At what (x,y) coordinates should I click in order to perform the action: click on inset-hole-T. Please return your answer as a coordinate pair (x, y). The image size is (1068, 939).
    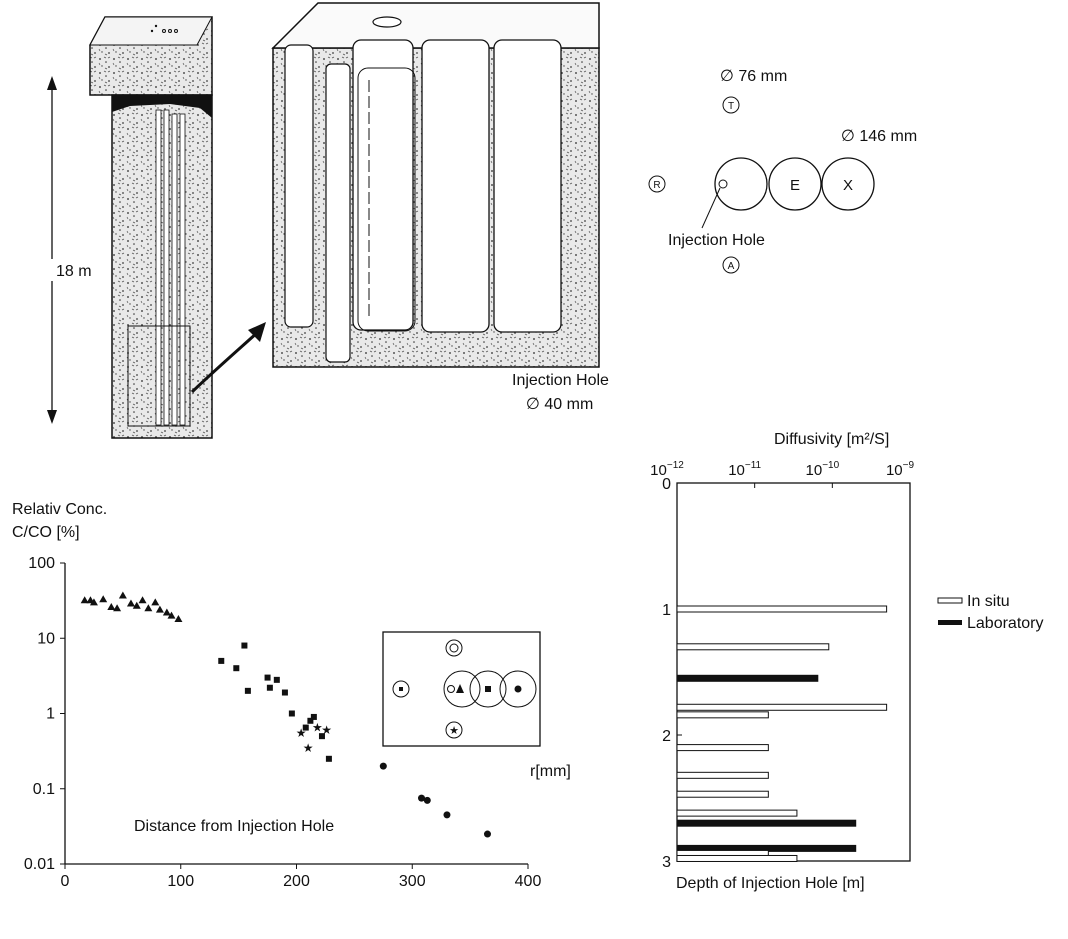
    Looking at the image, I should click on (454, 648).